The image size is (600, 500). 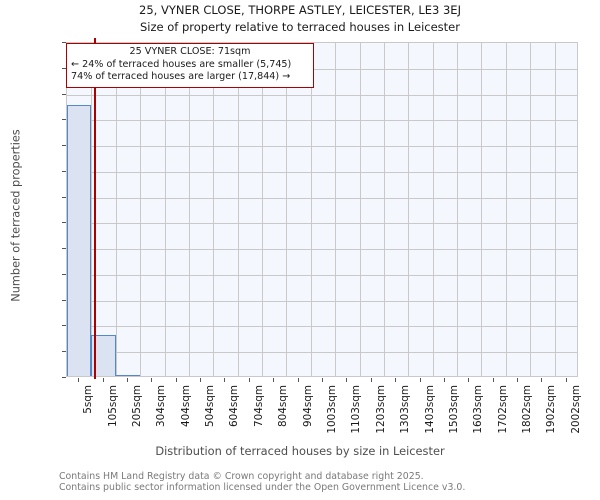 What do you see at coordinates (258, 406) in the screenshot?
I see `x-axis-tick-label: 704sqm` at bounding box center [258, 406].